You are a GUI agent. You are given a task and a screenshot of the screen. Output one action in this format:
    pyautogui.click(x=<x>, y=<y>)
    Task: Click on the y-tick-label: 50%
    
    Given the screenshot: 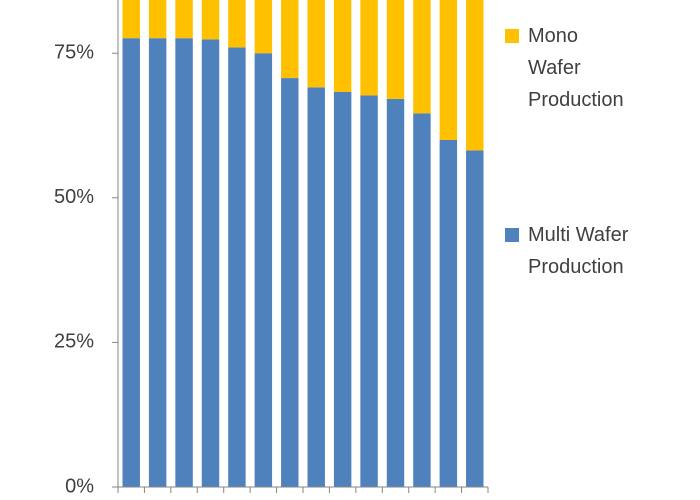 What is the action you would take?
    pyautogui.click(x=74, y=197)
    